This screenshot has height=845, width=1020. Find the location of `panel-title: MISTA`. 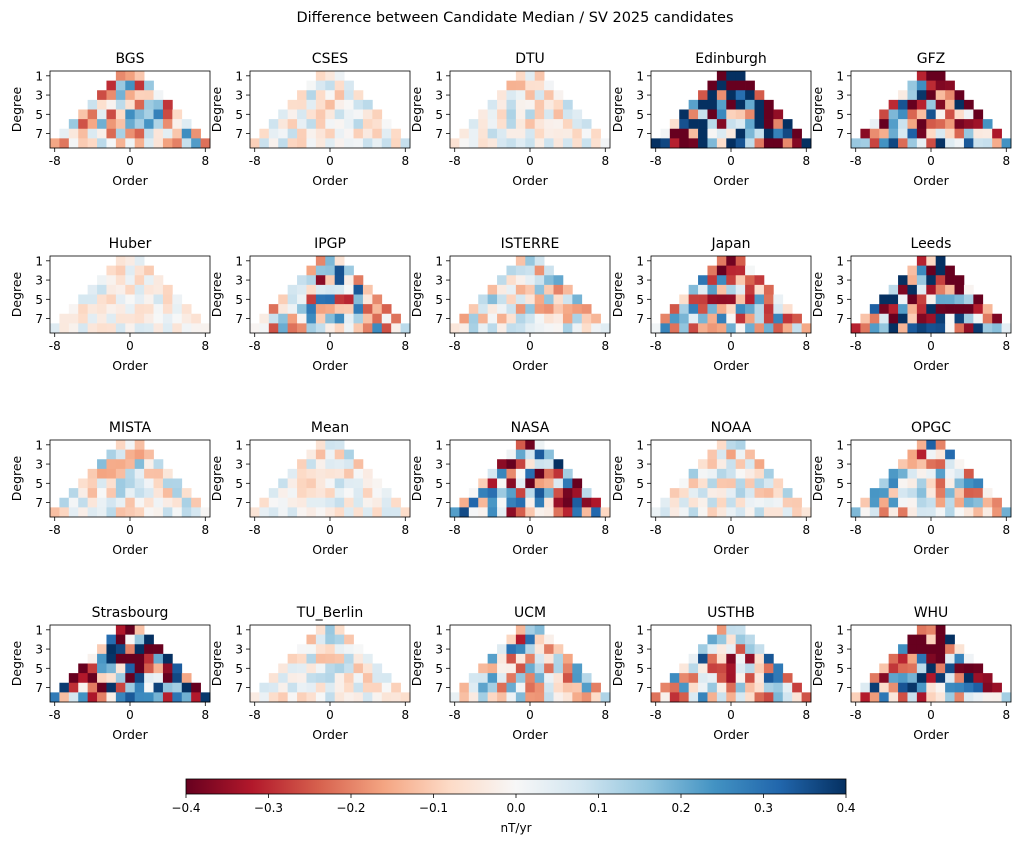

panel-title: MISTA is located at coordinates (130, 428).